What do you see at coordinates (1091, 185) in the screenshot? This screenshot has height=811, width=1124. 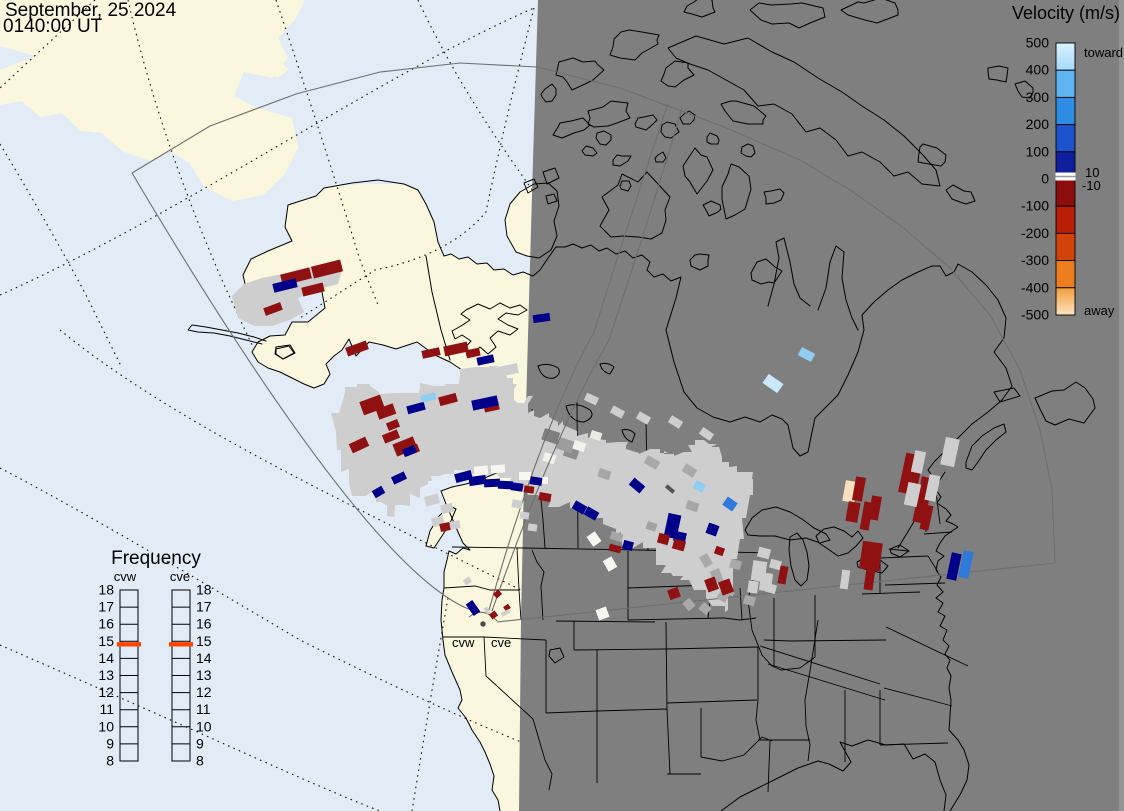 I see `svg-text: -10` at bounding box center [1091, 185].